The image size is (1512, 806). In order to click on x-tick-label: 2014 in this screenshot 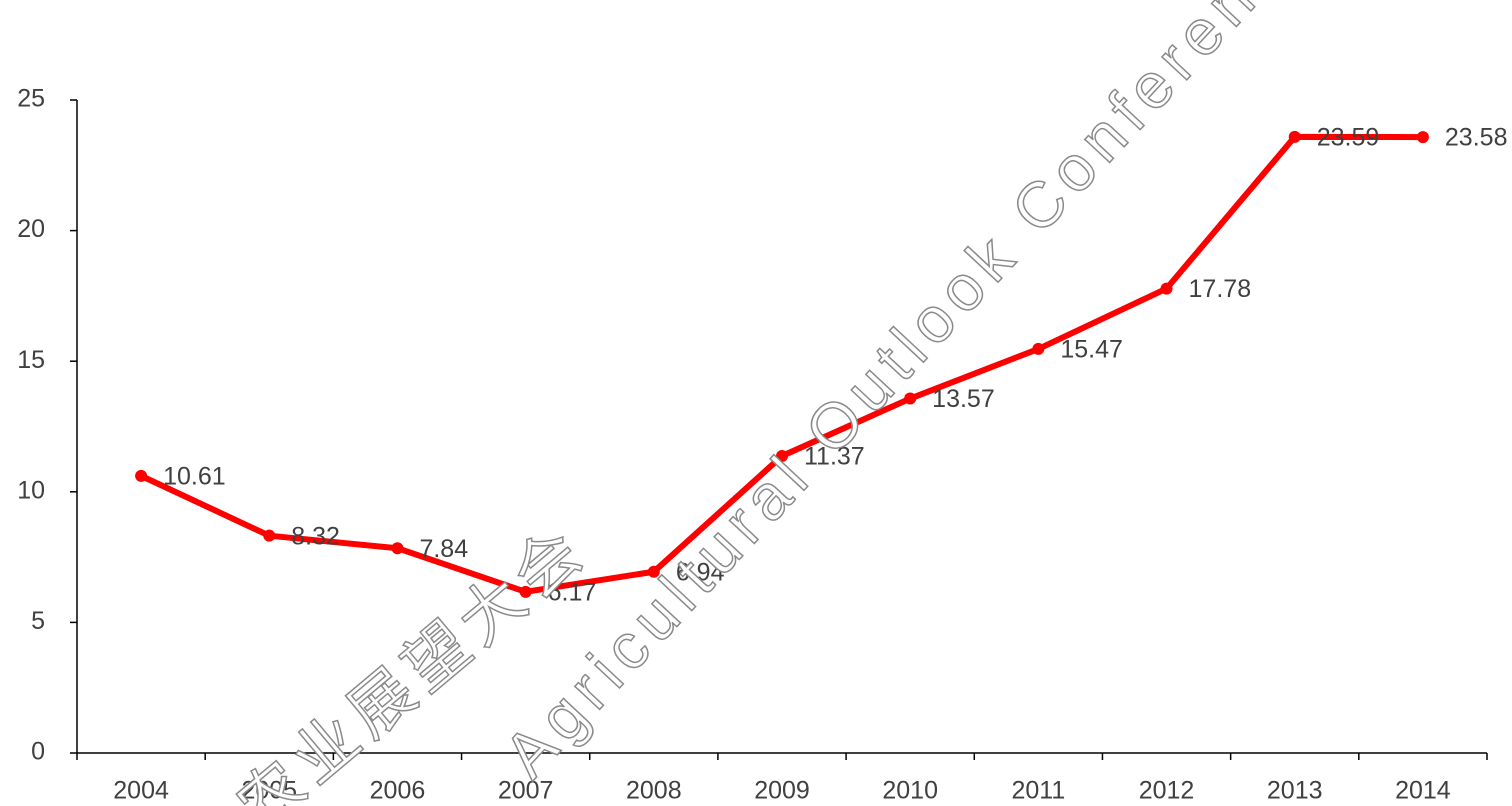, I will do `click(1423, 791)`.